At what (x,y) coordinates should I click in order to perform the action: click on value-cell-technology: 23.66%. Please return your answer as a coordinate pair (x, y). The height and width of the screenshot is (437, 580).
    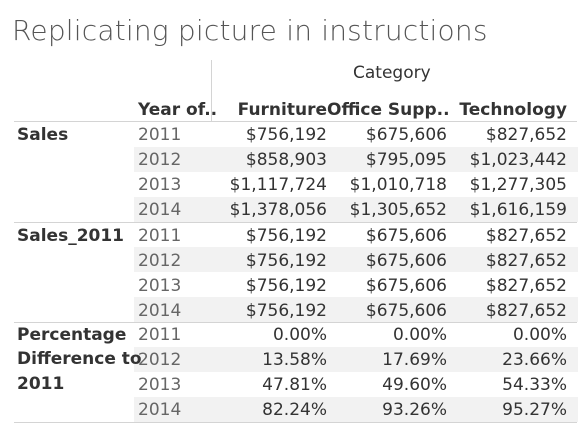
    Looking at the image, I should click on (507, 360).